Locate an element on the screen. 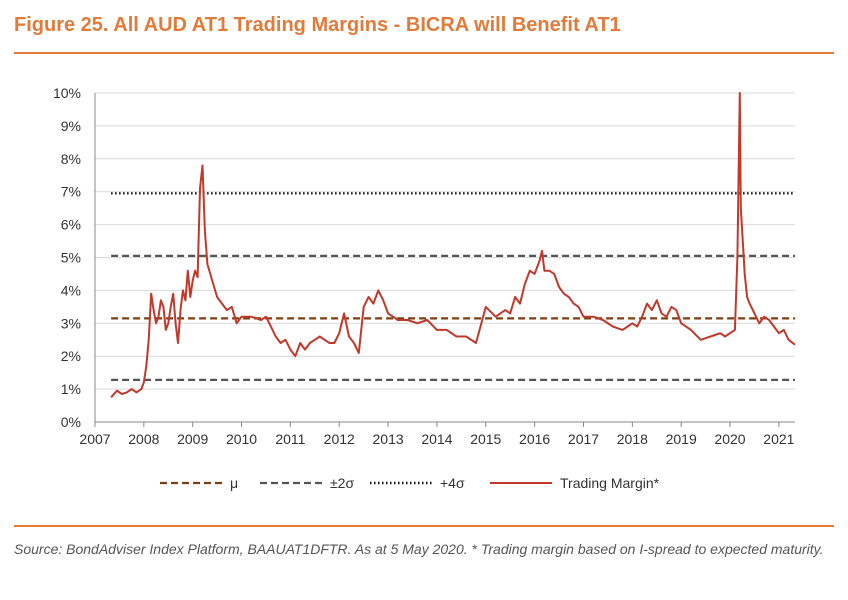 The width and height of the screenshot is (848, 600). y-tick-label: 10% is located at coordinates (67, 93).